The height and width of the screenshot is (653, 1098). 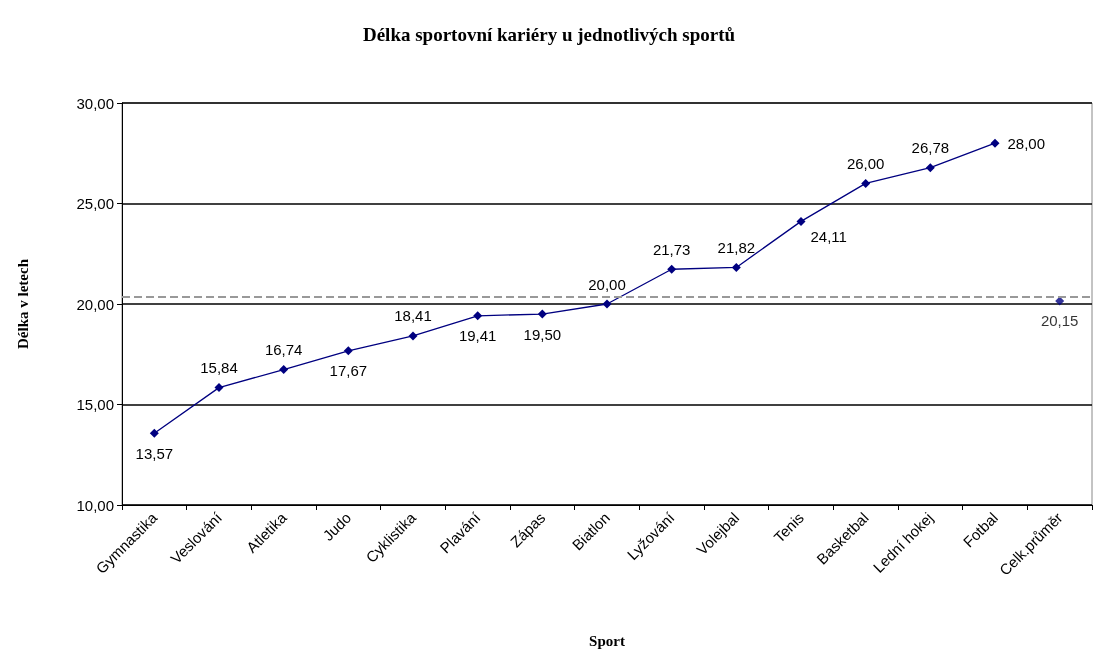 I want to click on data-label: 20,15, so click(x=1059, y=321).